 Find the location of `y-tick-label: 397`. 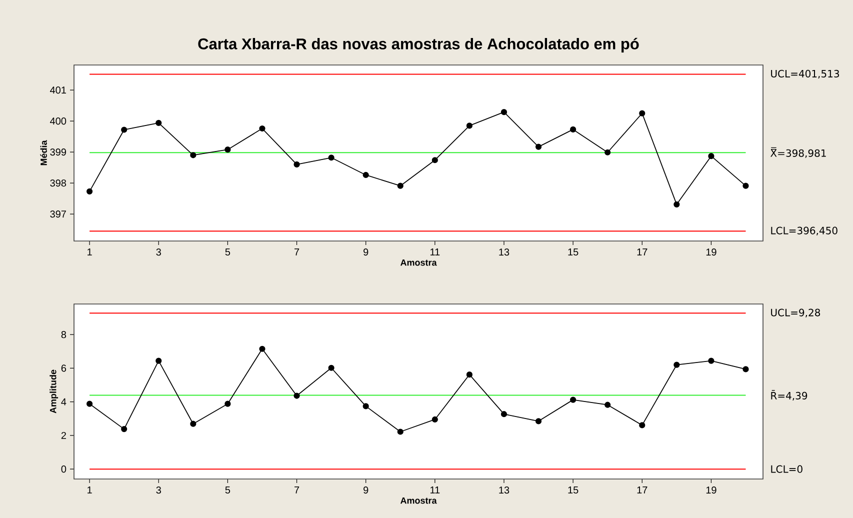

y-tick-label: 397 is located at coordinates (58, 214).